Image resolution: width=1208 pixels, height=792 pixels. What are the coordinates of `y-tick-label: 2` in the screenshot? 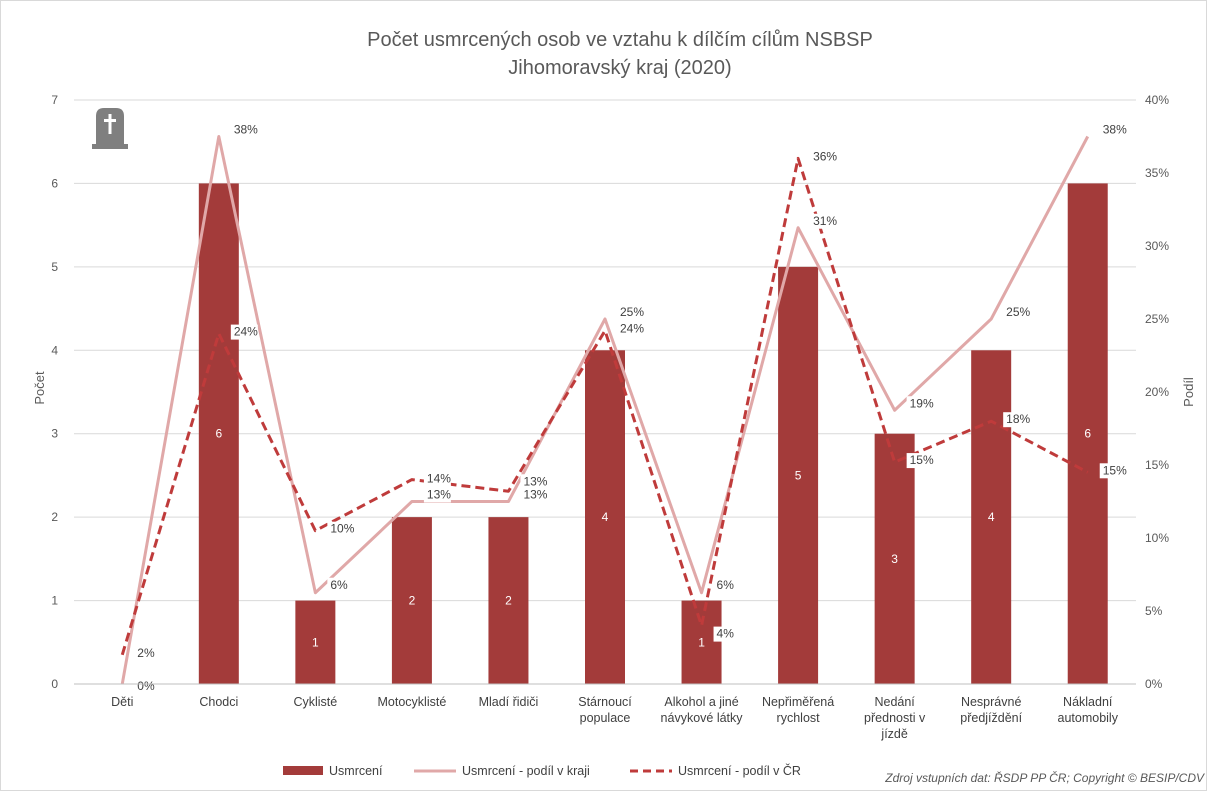 It's located at (54, 517).